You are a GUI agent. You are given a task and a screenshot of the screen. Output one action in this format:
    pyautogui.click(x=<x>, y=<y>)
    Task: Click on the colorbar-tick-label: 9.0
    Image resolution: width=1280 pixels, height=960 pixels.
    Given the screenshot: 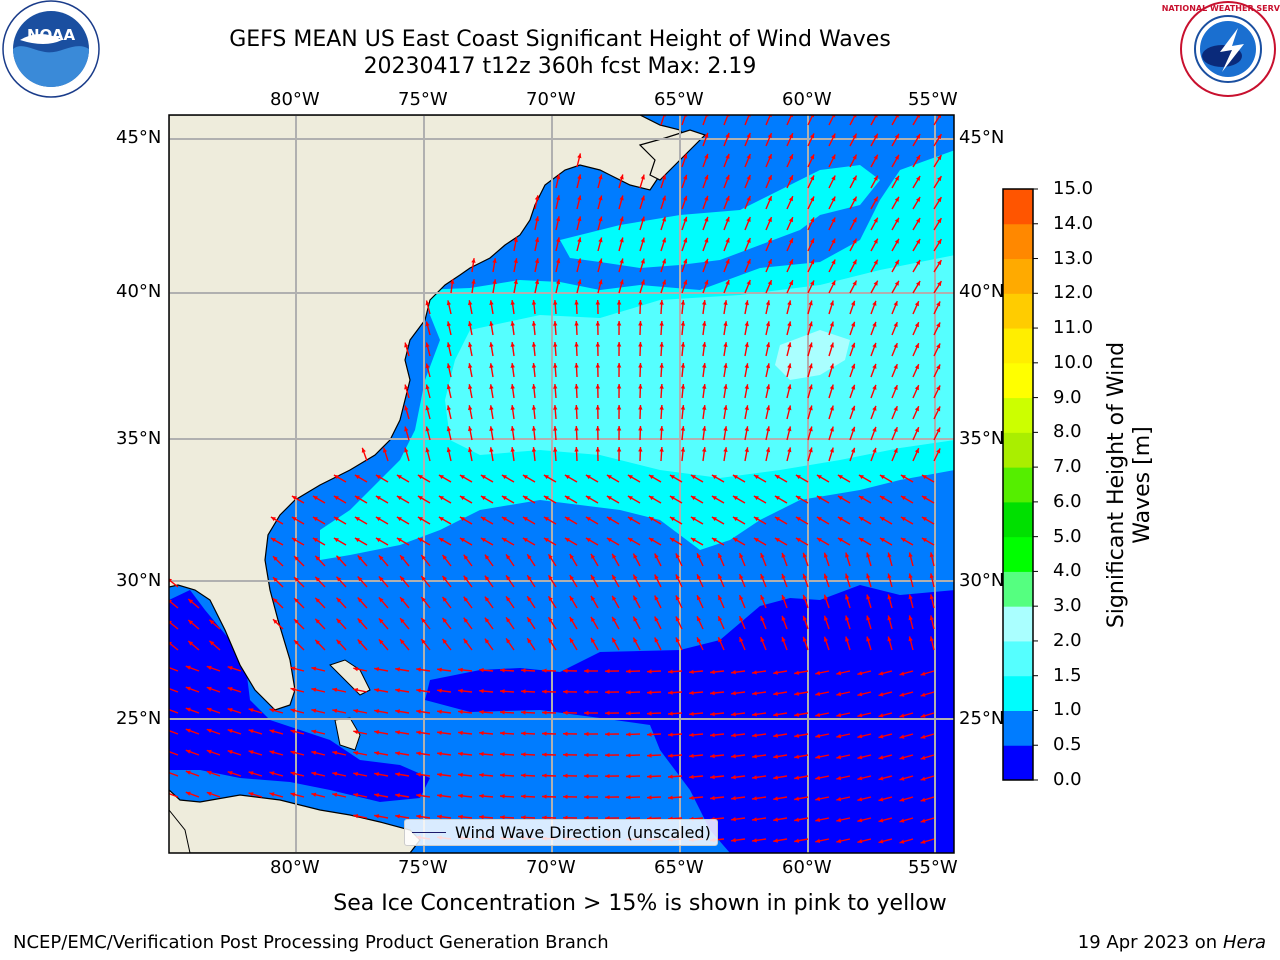 What is the action you would take?
    pyautogui.click(x=1067, y=397)
    